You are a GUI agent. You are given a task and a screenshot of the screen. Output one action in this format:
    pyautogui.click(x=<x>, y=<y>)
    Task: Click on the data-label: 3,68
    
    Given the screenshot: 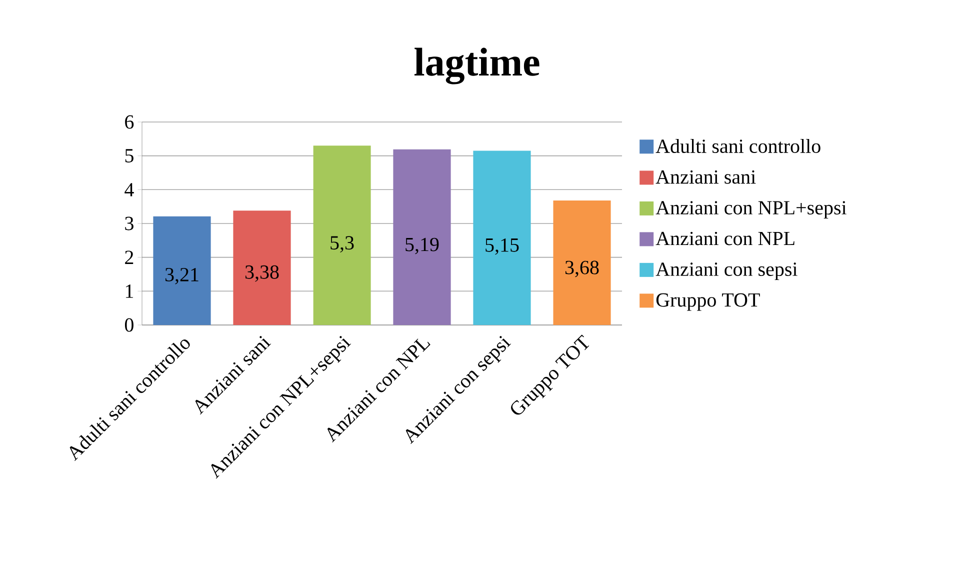 What is the action you would take?
    pyautogui.click(x=582, y=269)
    